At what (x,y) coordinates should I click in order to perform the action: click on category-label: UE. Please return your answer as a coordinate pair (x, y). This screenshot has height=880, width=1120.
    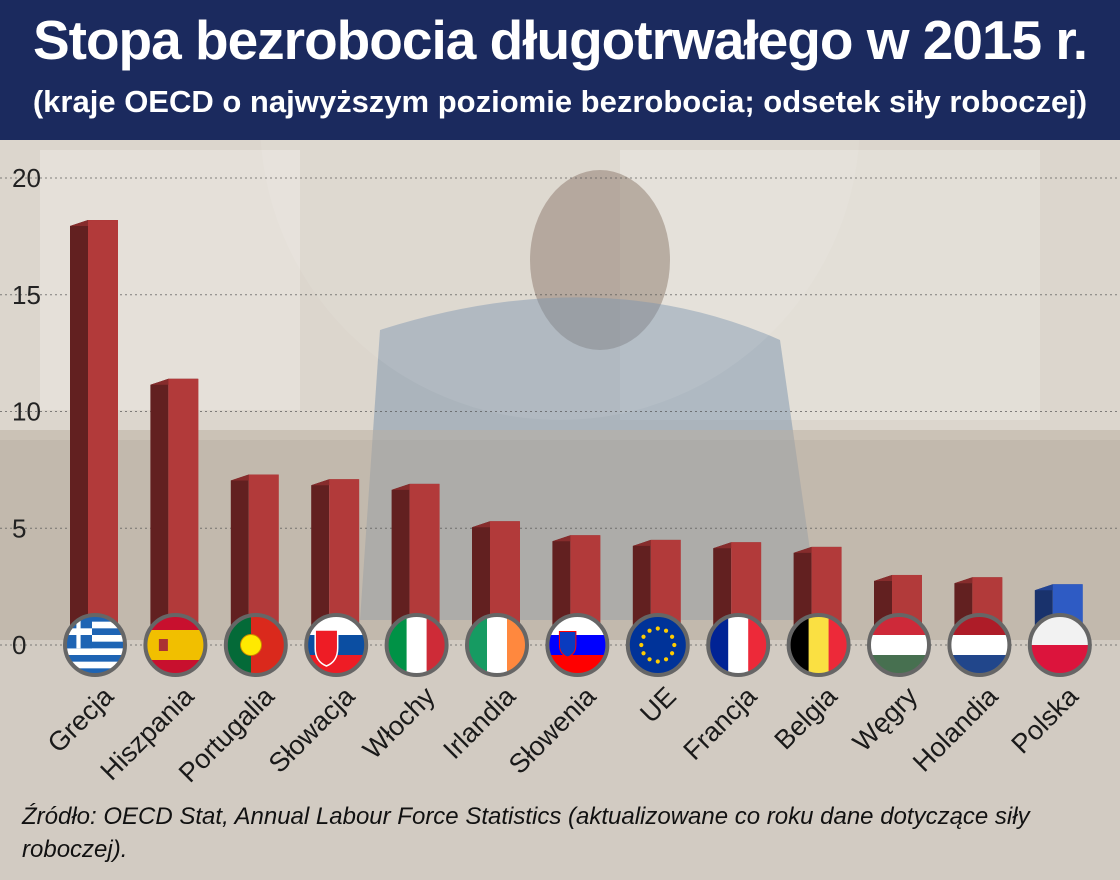
    Looking at the image, I should click on (658, 705).